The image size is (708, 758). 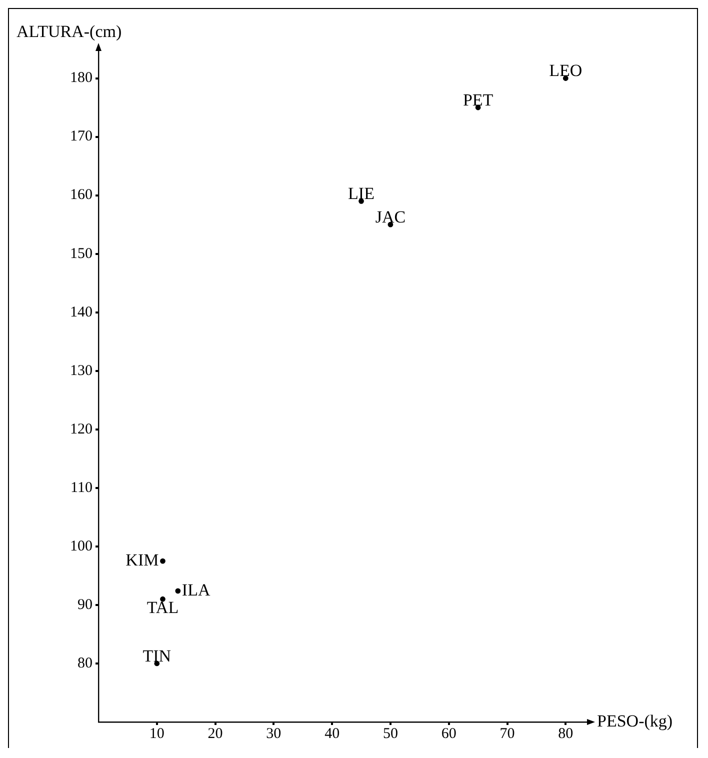 I want to click on y-tick-label: 130, so click(x=81, y=370).